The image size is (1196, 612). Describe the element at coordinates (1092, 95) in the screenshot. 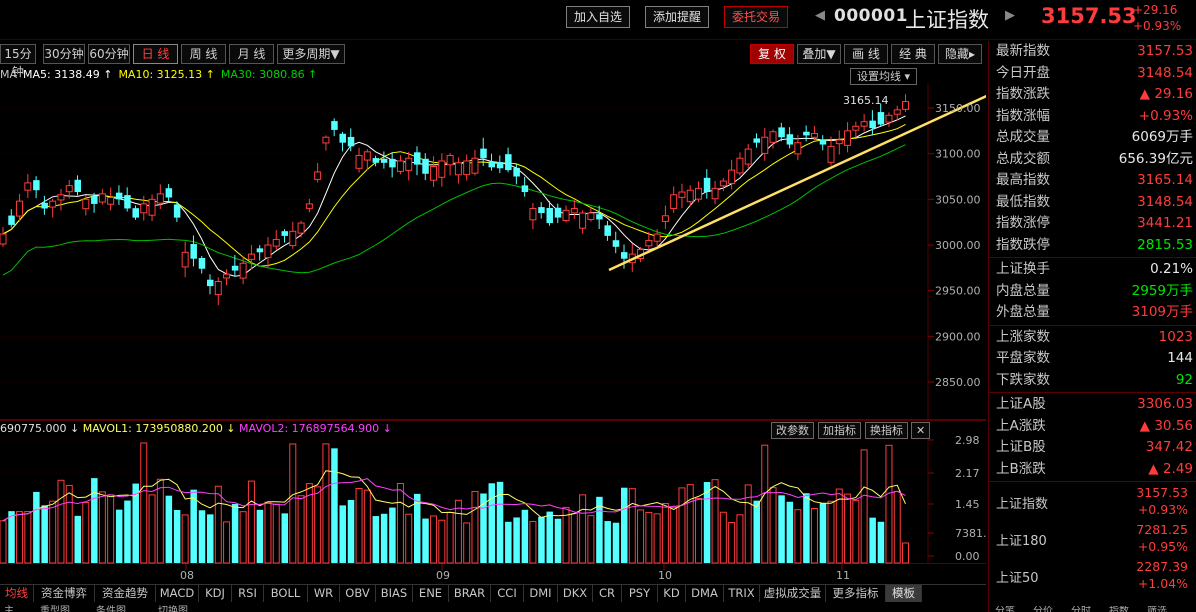

I see `quote-row: 指数涨跌 ▲ 29.16` at that location.